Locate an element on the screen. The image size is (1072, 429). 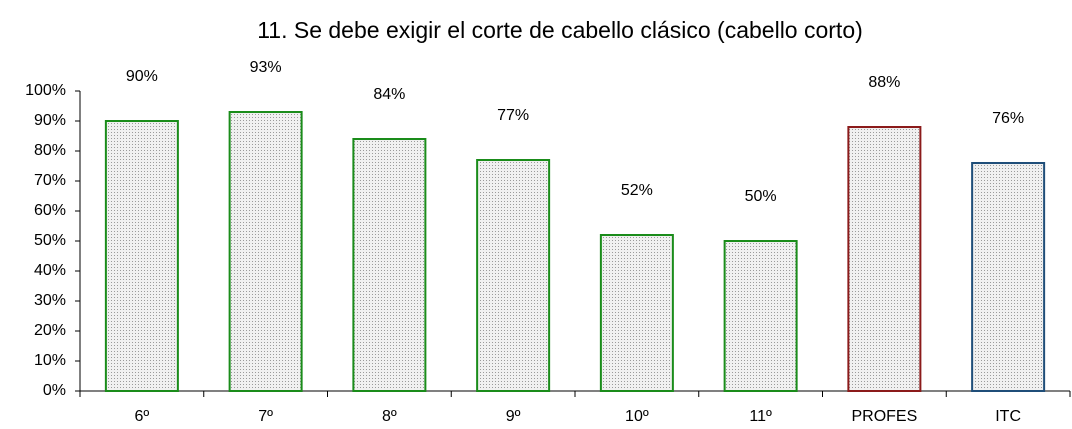
x-tick-label: 11º is located at coordinates (760, 416).